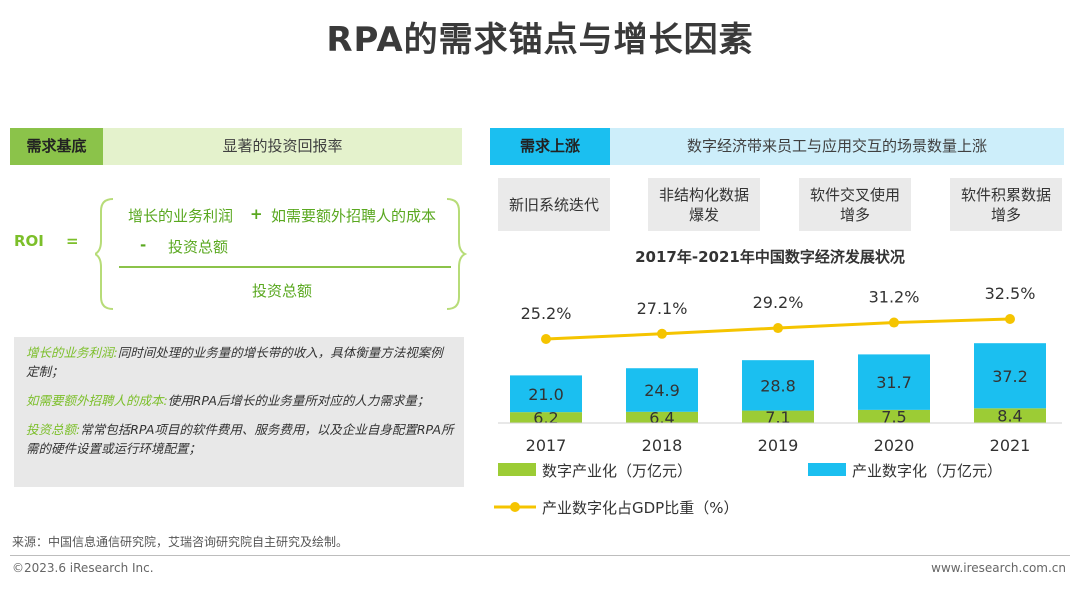  Describe the element at coordinates (546, 445) in the screenshot. I see `x-tick-label: 2017` at that location.